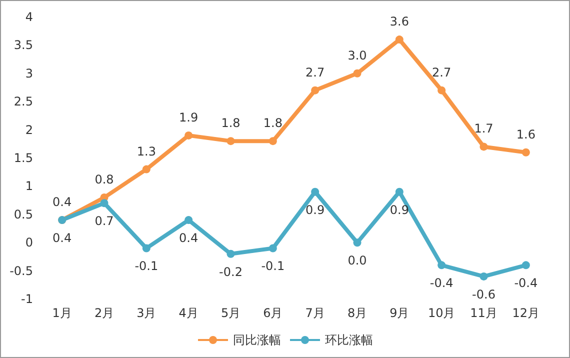 The height and width of the screenshot is (358, 570). I want to click on data-label: 0.0, so click(357, 261).